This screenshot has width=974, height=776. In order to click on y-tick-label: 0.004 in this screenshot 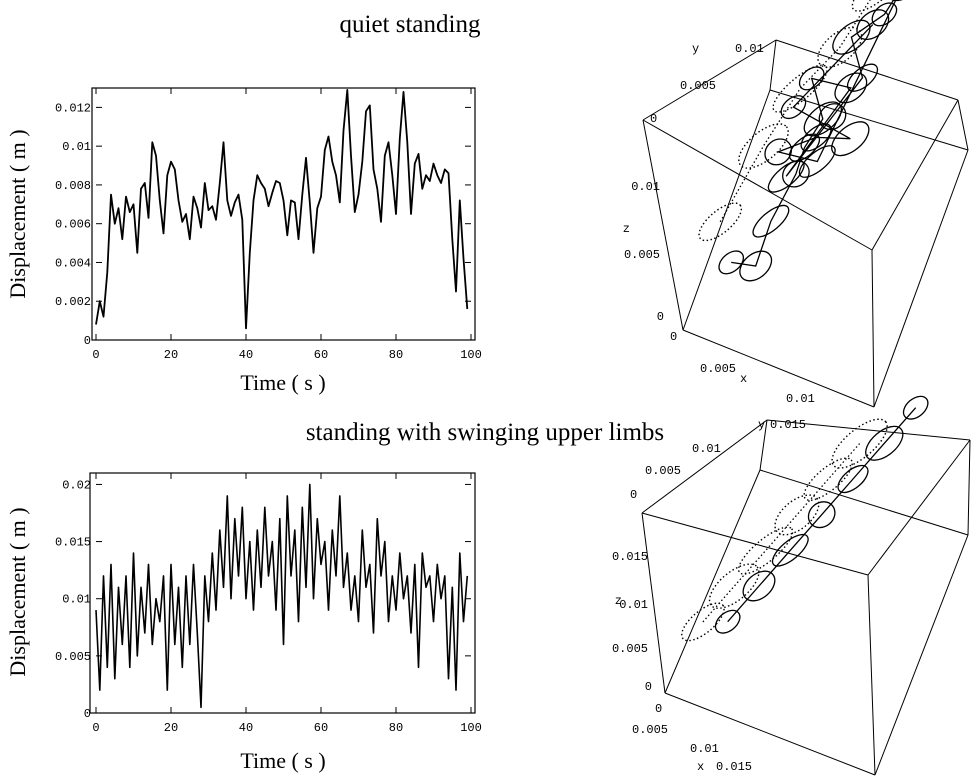, I will do `click(73, 263)`.